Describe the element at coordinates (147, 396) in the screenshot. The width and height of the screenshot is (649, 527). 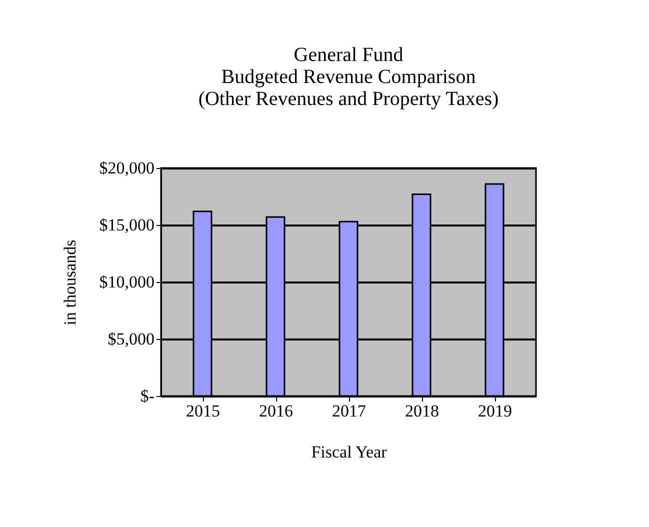
I see `y-tick-label: $-` at that location.